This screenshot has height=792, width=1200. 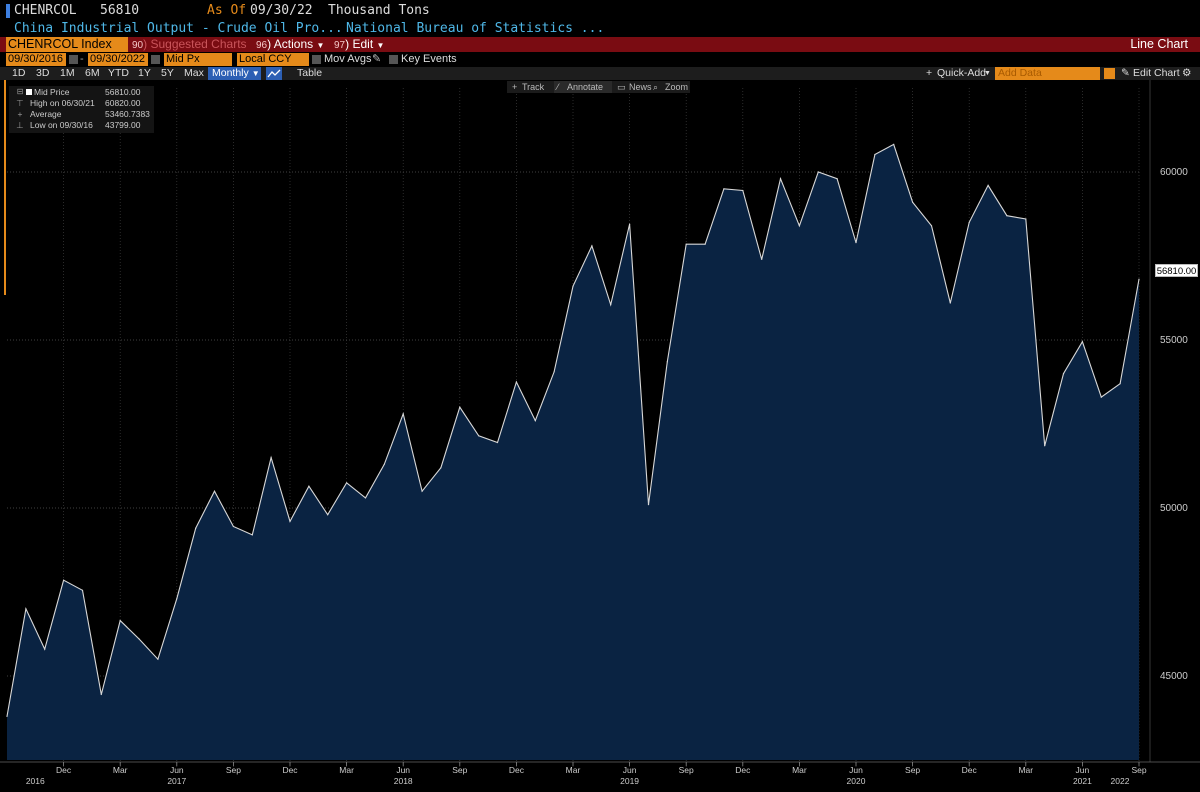 What do you see at coordinates (167, 73) in the screenshot?
I see `period-5y: 5Y` at bounding box center [167, 73].